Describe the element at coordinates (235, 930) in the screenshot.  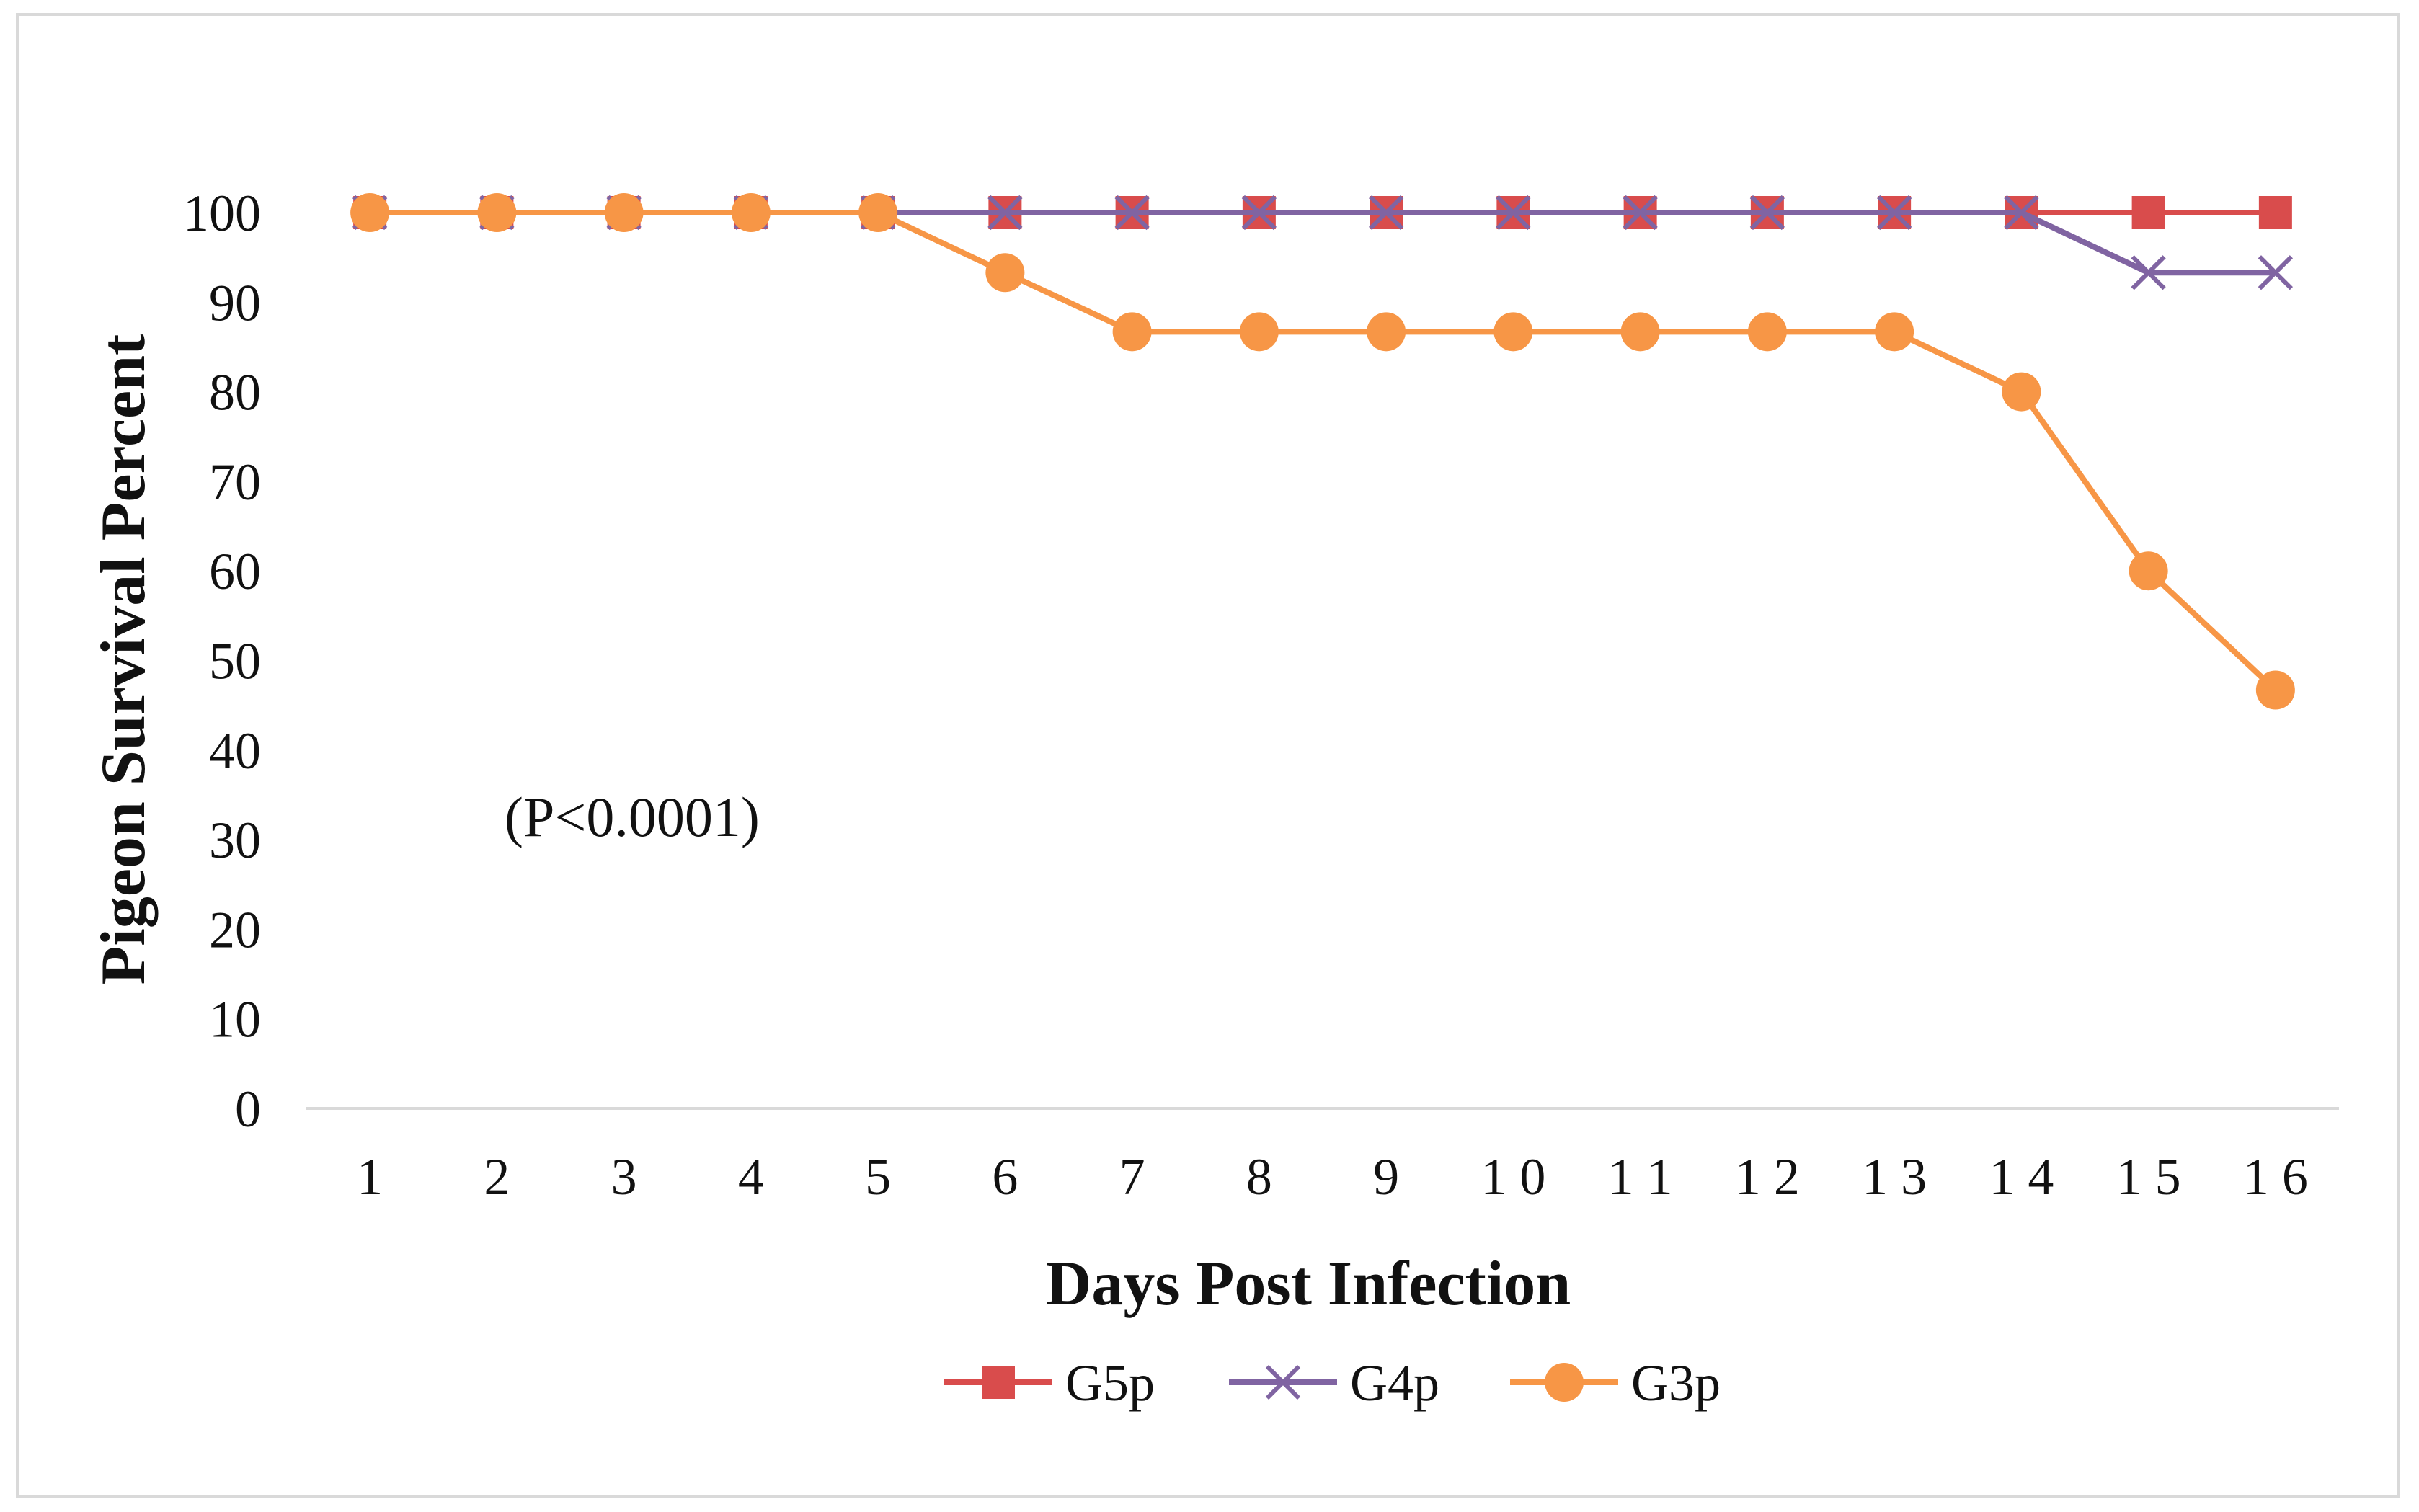
I see `y-tick-label: 20` at that location.